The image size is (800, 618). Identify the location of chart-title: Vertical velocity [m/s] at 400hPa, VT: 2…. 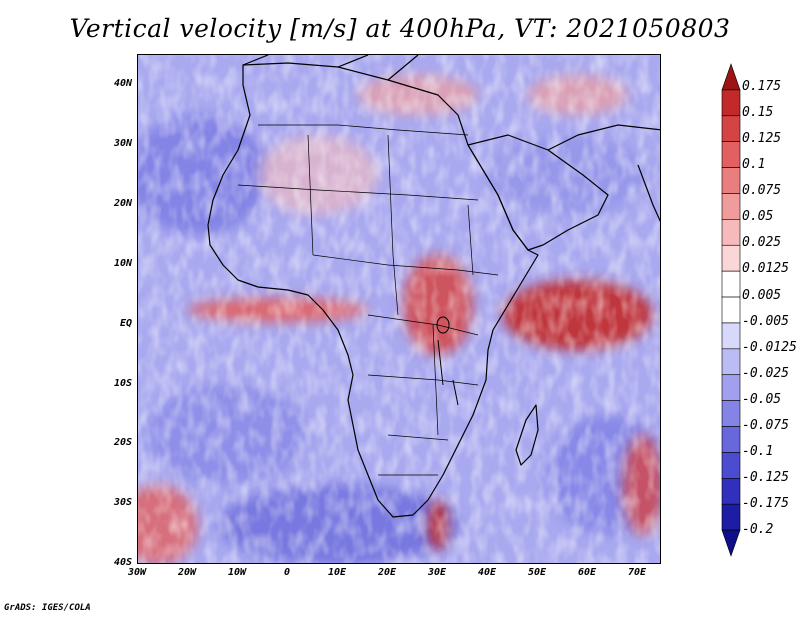
(400, 28).